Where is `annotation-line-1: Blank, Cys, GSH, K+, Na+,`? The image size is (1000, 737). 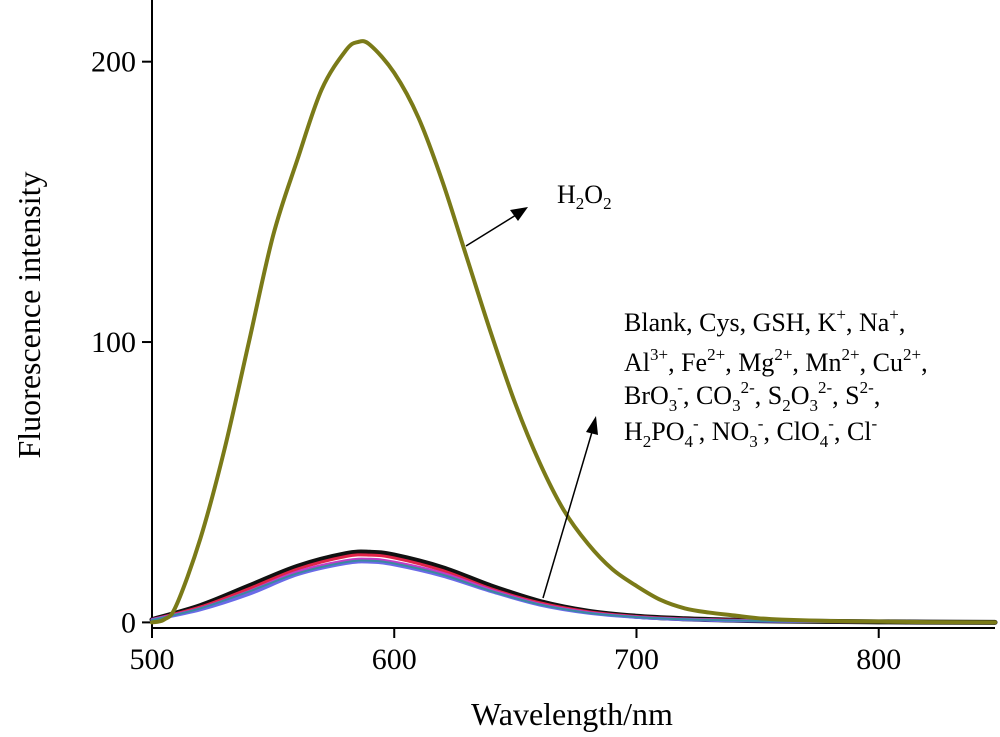
annotation-line-1: Blank, Cys, GSH, K+, Na+, is located at coordinates (764, 321).